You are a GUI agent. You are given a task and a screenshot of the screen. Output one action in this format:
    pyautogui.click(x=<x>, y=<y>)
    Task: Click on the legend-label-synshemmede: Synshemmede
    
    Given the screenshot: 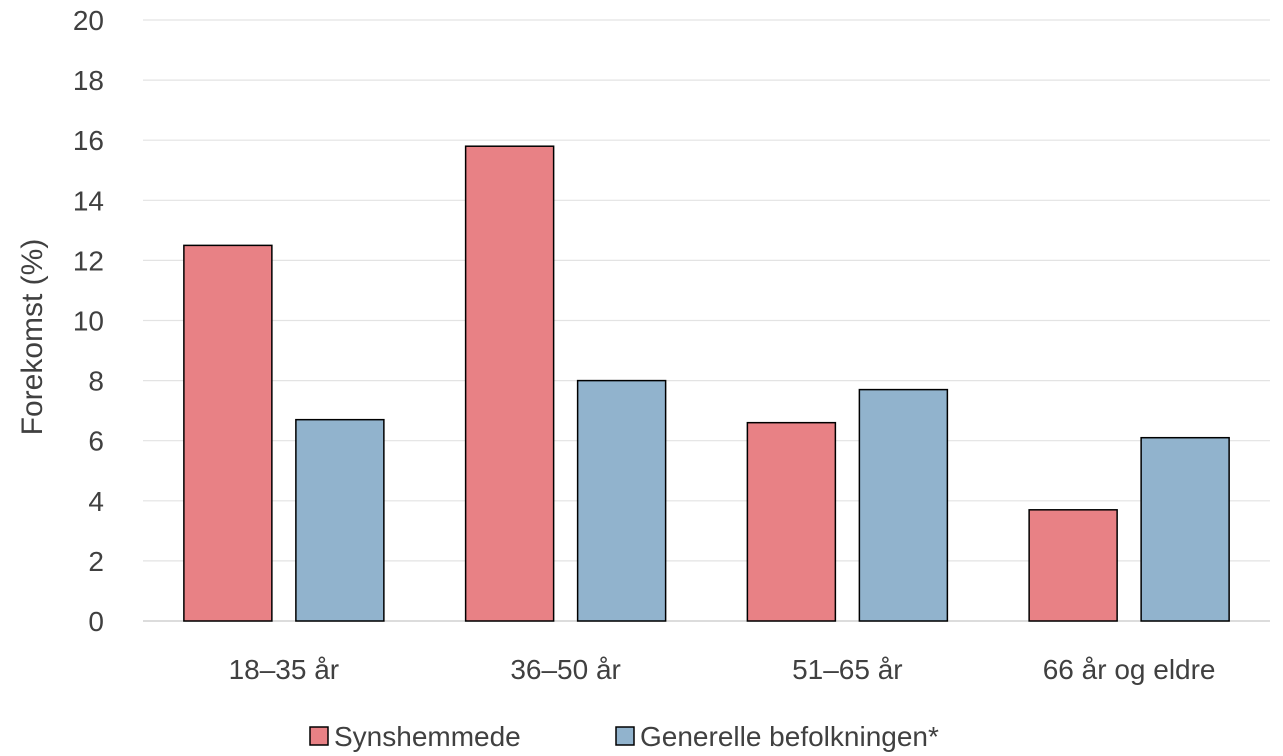 What is the action you would take?
    pyautogui.click(x=427, y=736)
    